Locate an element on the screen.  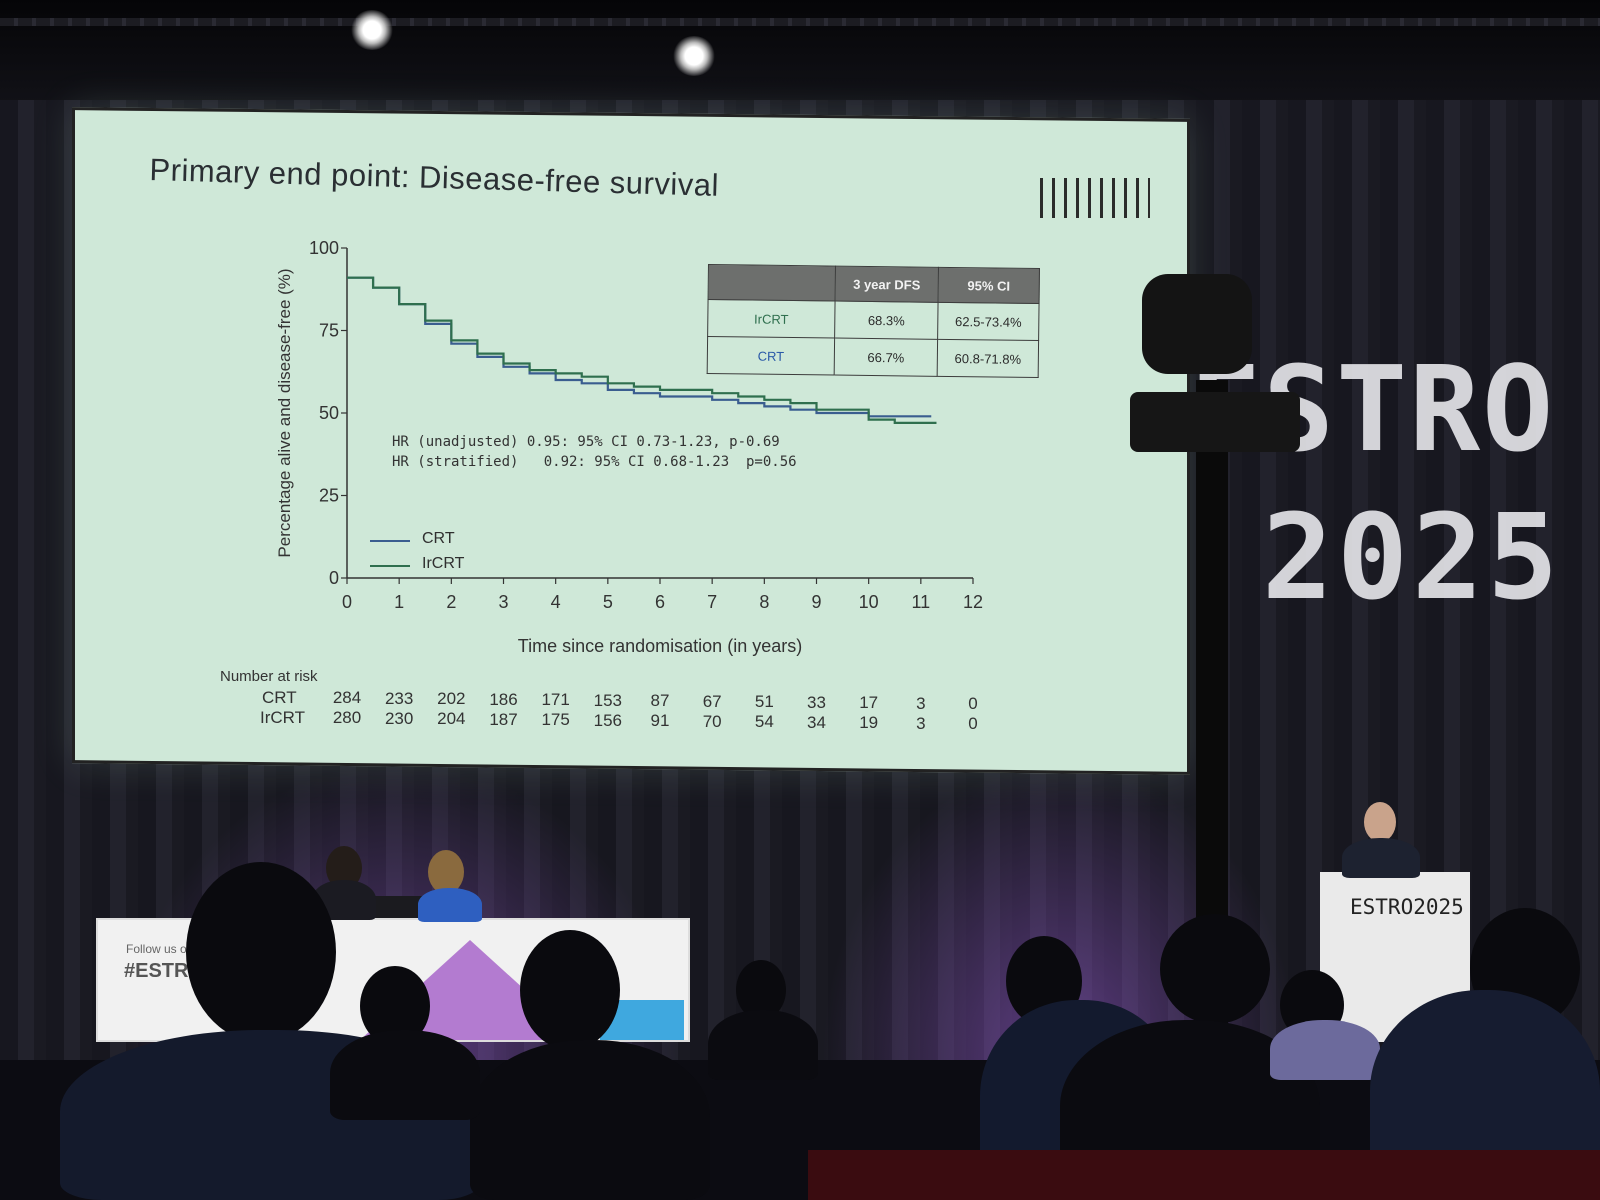
risk-cell: 280 is located at coordinates (347, 717).